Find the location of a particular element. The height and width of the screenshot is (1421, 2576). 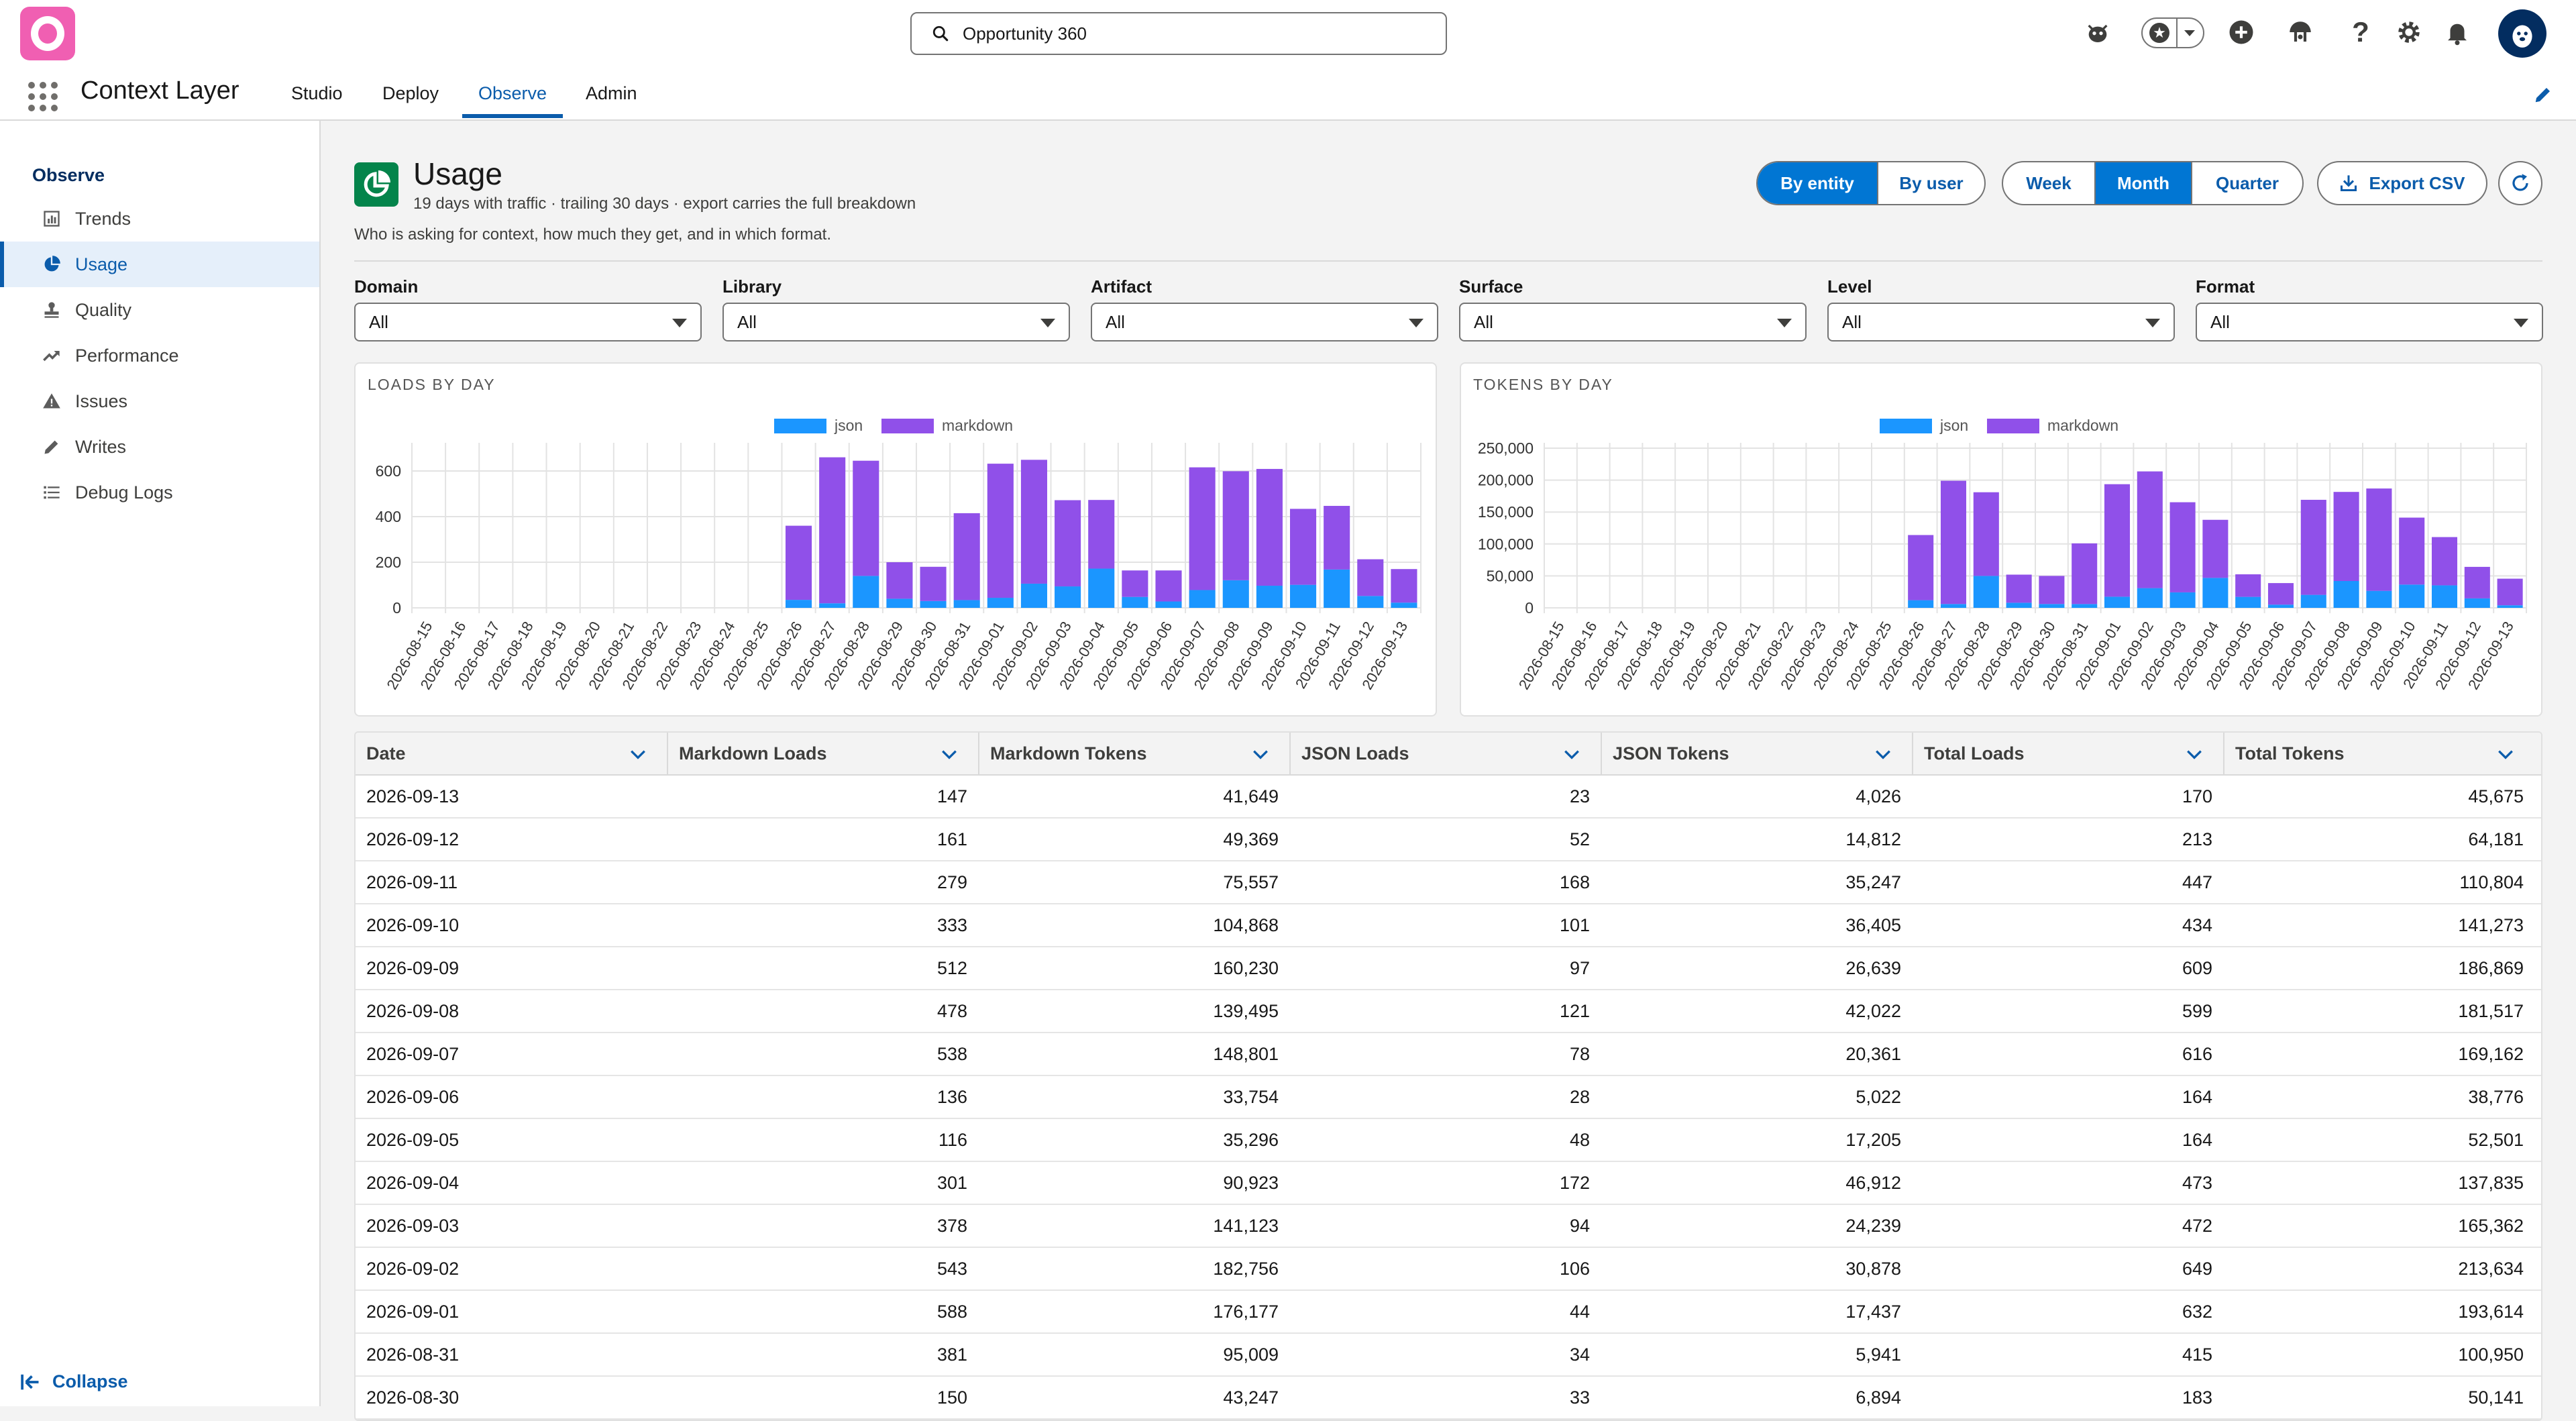

avatar is located at coordinates (2522, 33).